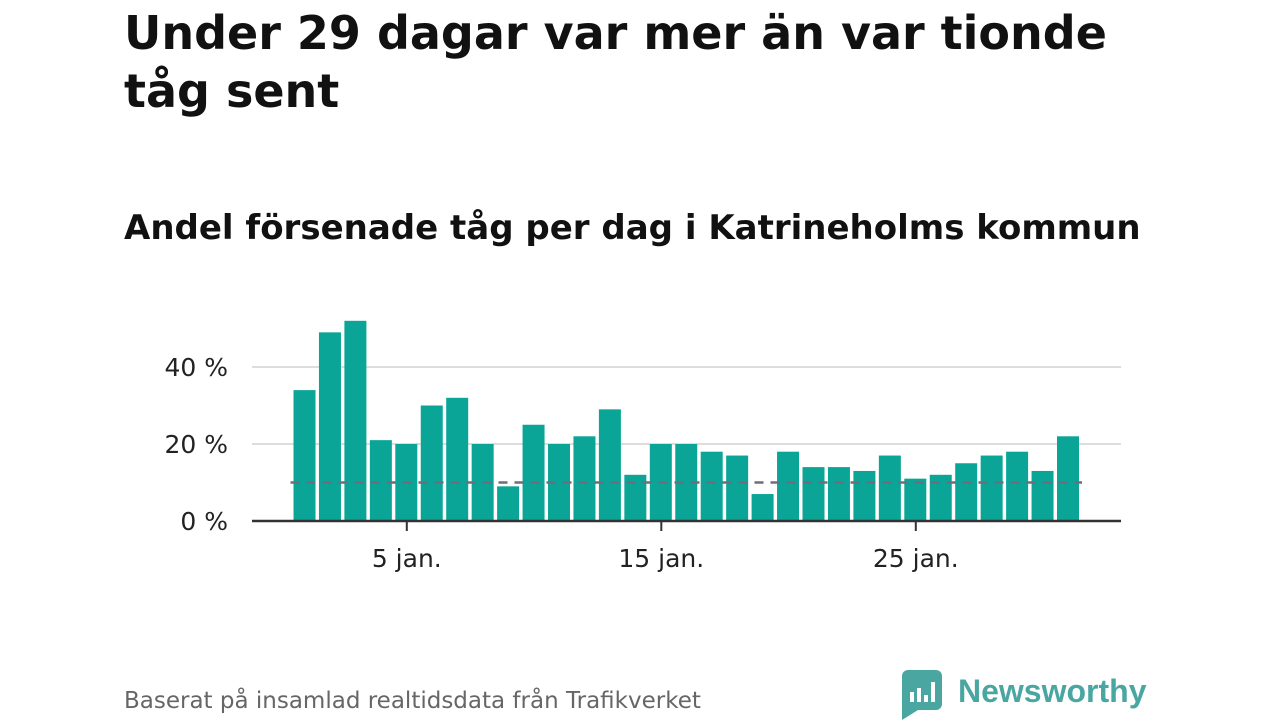  I want to click on x-tick-label: 5 jan., so click(407, 558).